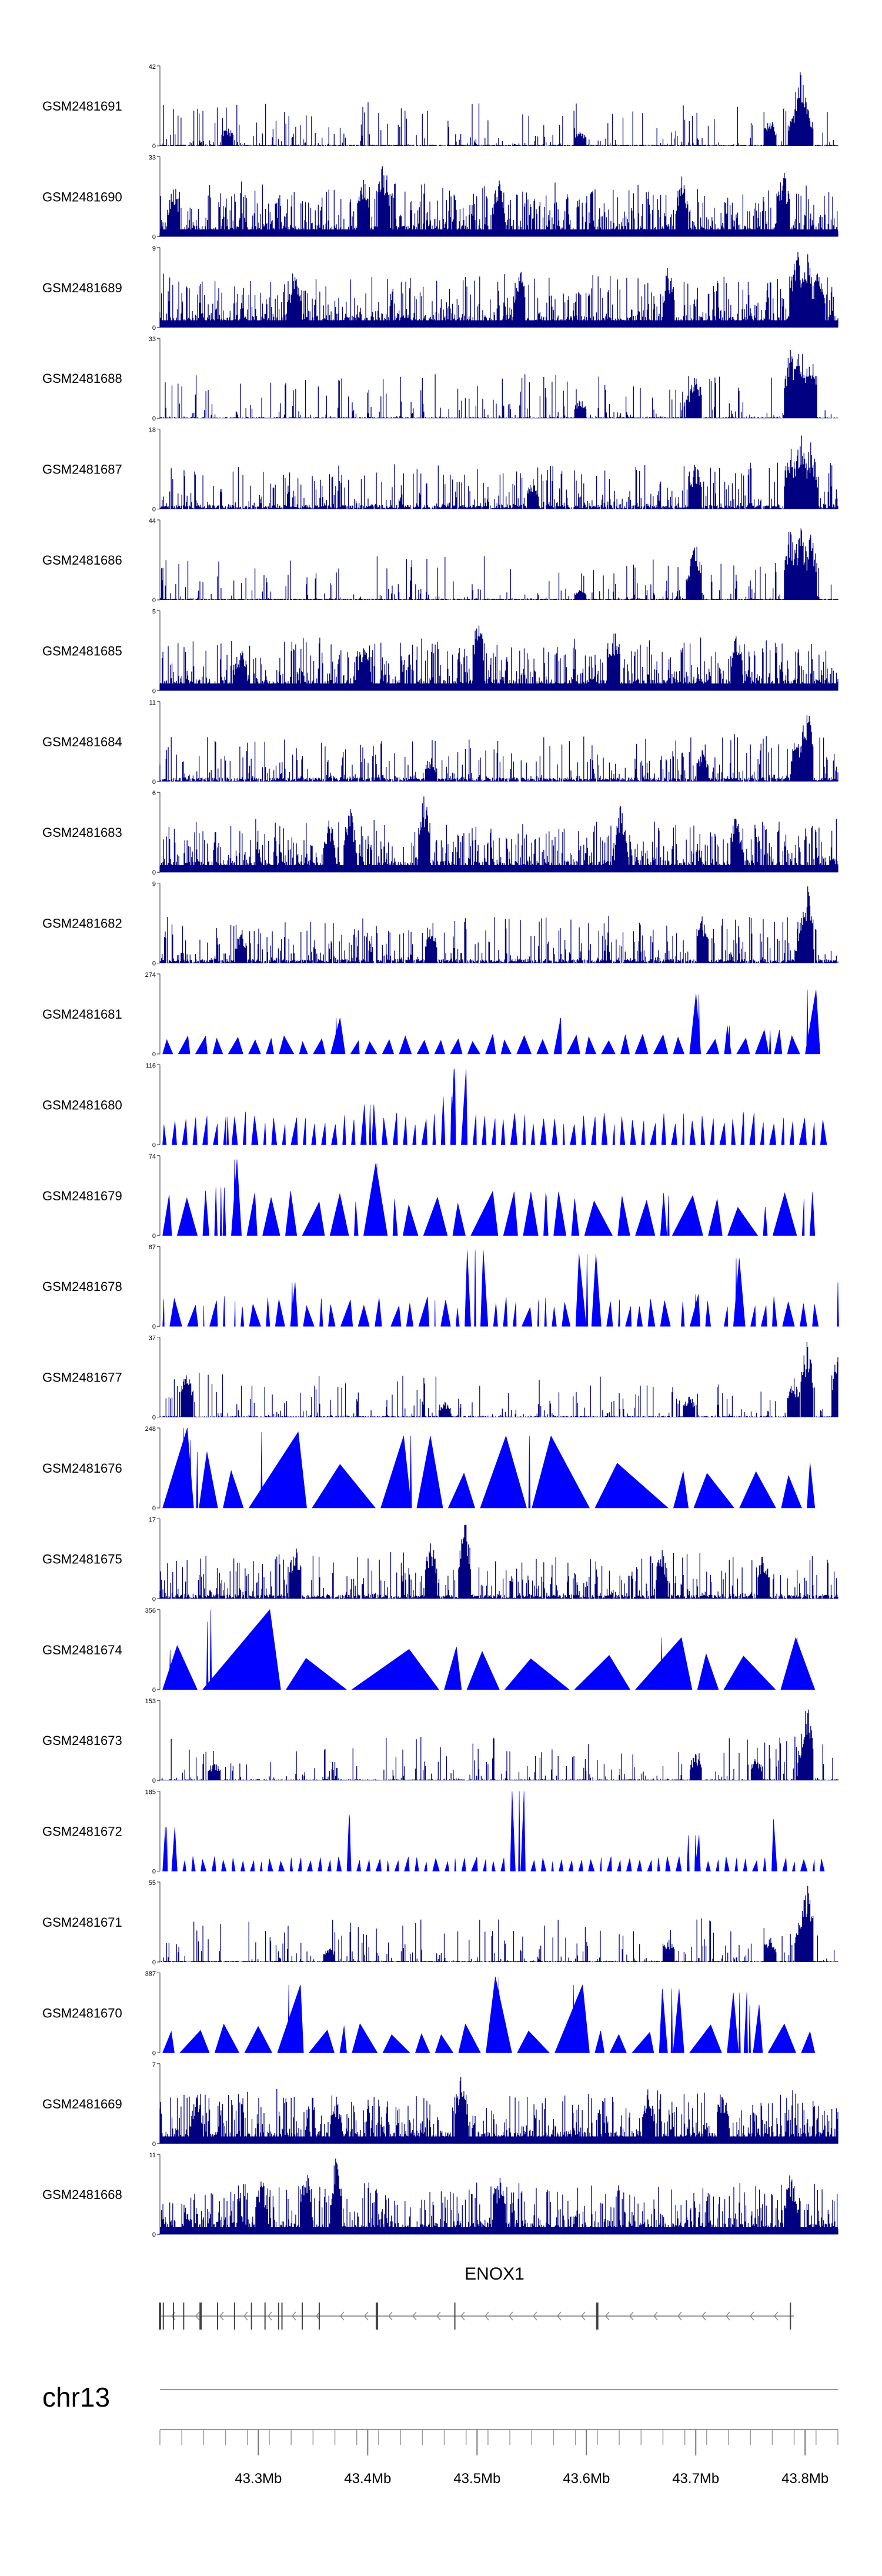 The width and height of the screenshot is (882, 2576). I want to click on track-GSM2481690: GSM2481690 33 0, so click(440, 197).